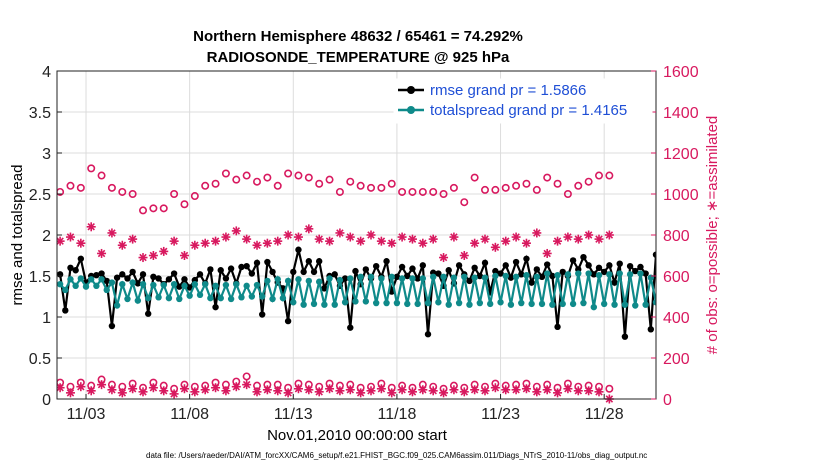 The height and width of the screenshot is (470, 830). What do you see at coordinates (528, 110) in the screenshot?
I see `legend-totalspread-label: totalspread grand pr = 1.4165` at bounding box center [528, 110].